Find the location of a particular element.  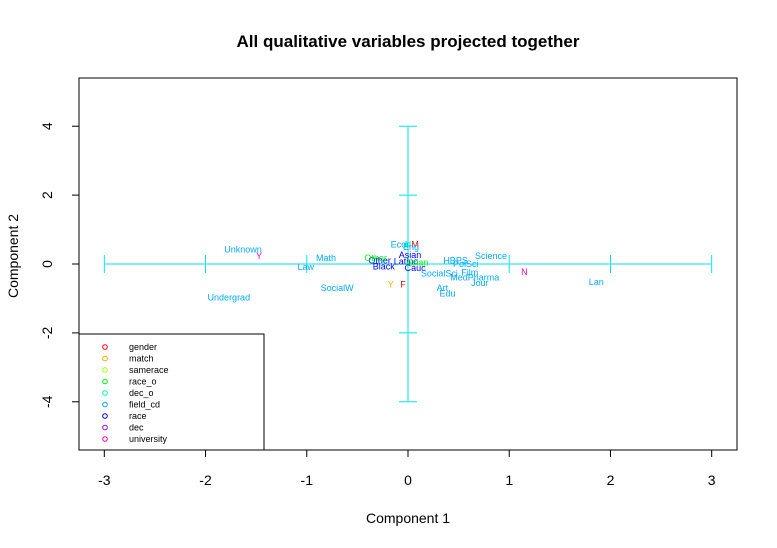

x-tick-label: 0 is located at coordinates (408, 480).